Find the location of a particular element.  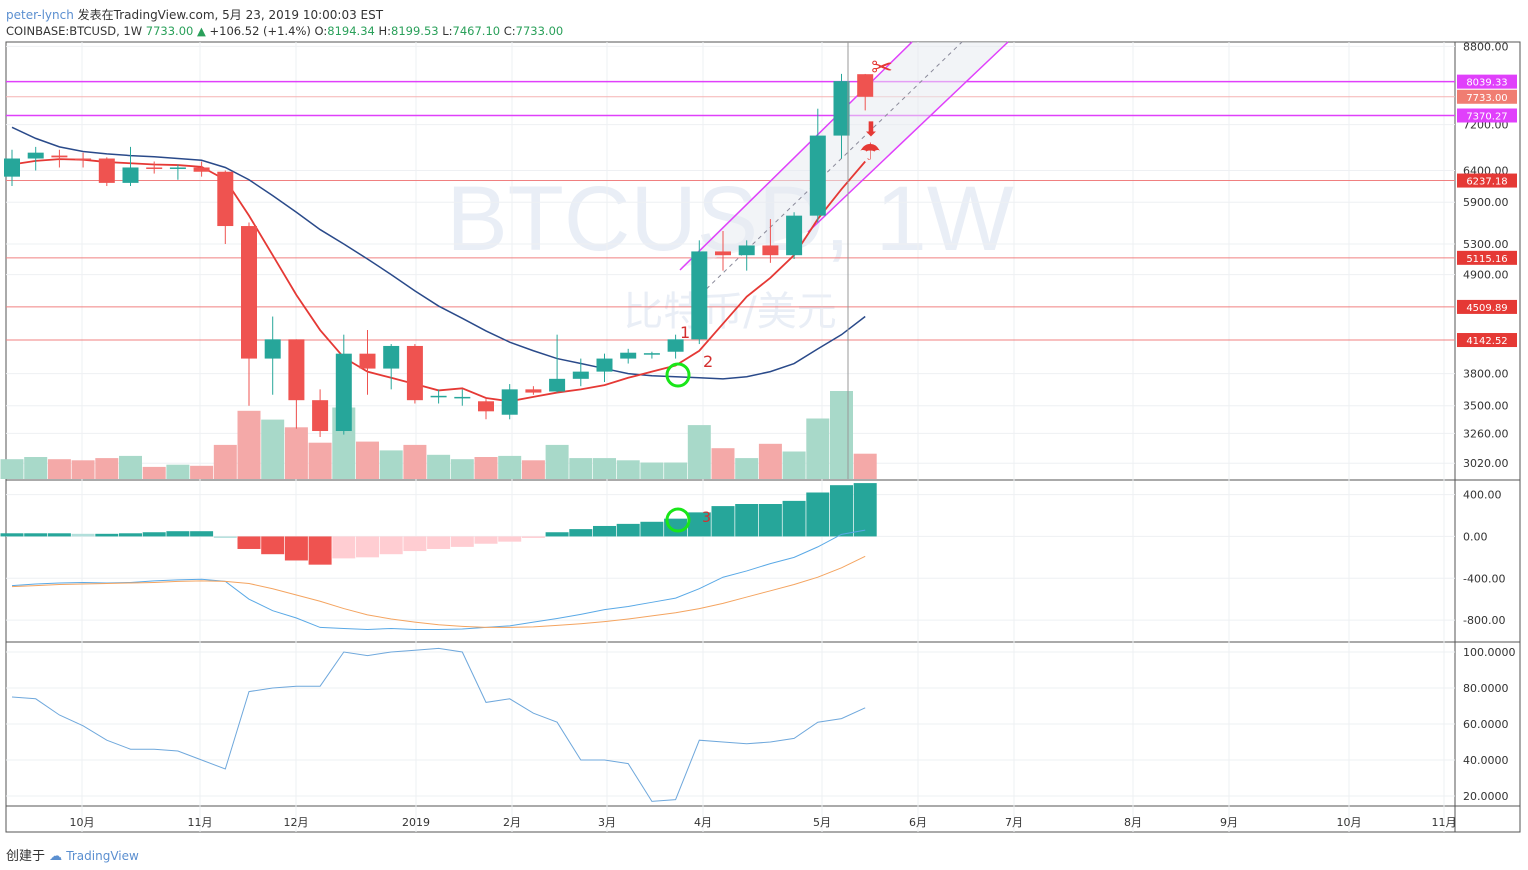

close-label: C: is located at coordinates (509, 31).